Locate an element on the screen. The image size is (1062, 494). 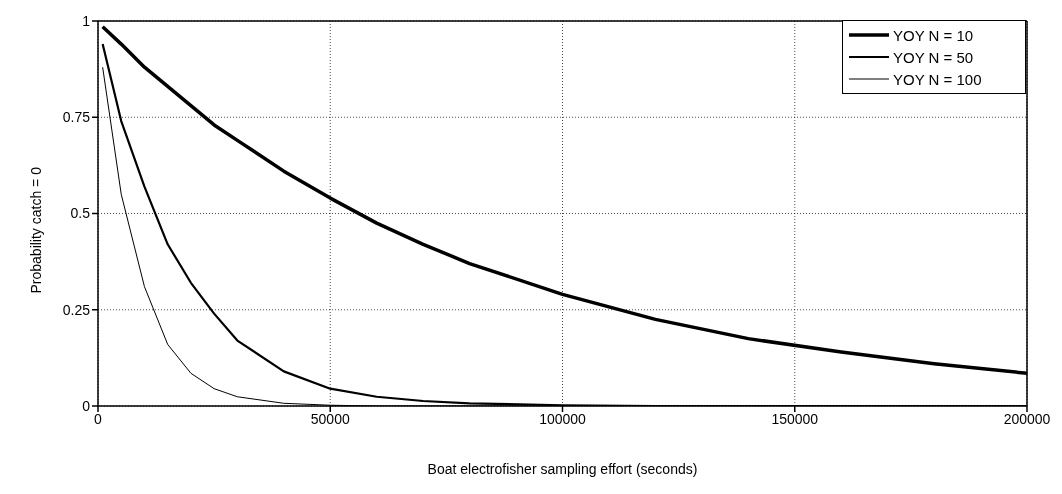
x-tick-label: 200000 is located at coordinates (1027, 418).